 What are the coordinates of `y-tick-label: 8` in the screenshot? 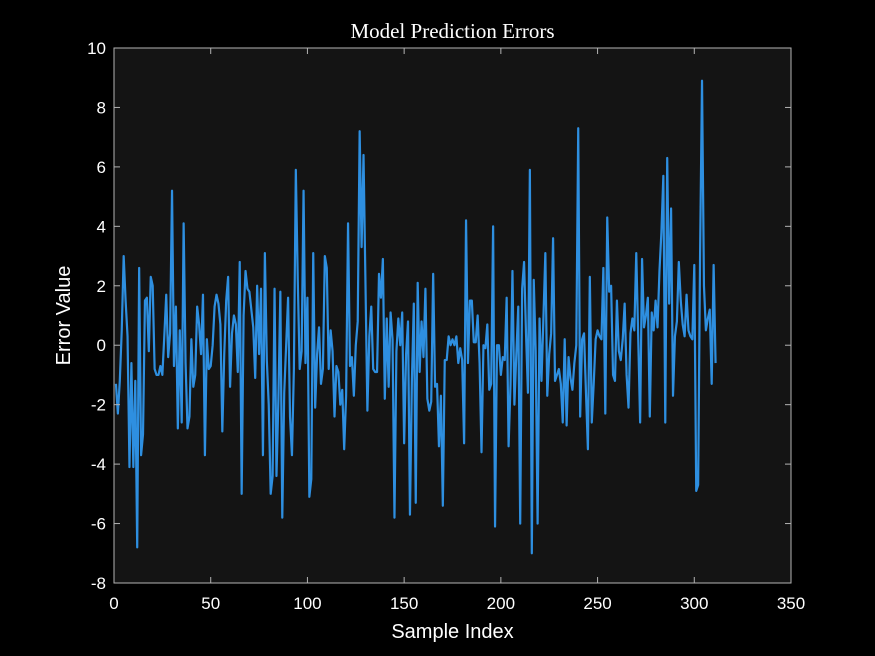 It's located at (101, 107).